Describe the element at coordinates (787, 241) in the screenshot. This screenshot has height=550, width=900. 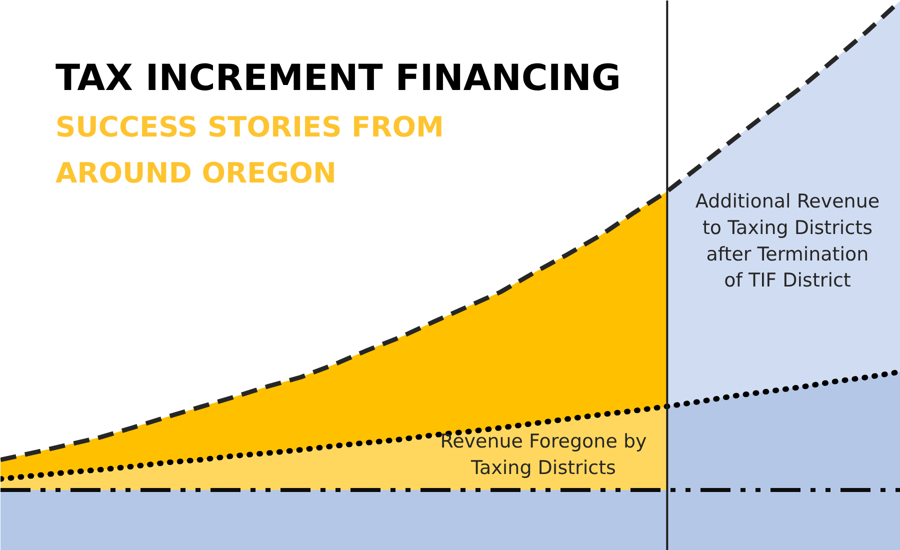
I see `annotation: Additional Revenue to Taxing Districts after Termination of TIF District` at that location.